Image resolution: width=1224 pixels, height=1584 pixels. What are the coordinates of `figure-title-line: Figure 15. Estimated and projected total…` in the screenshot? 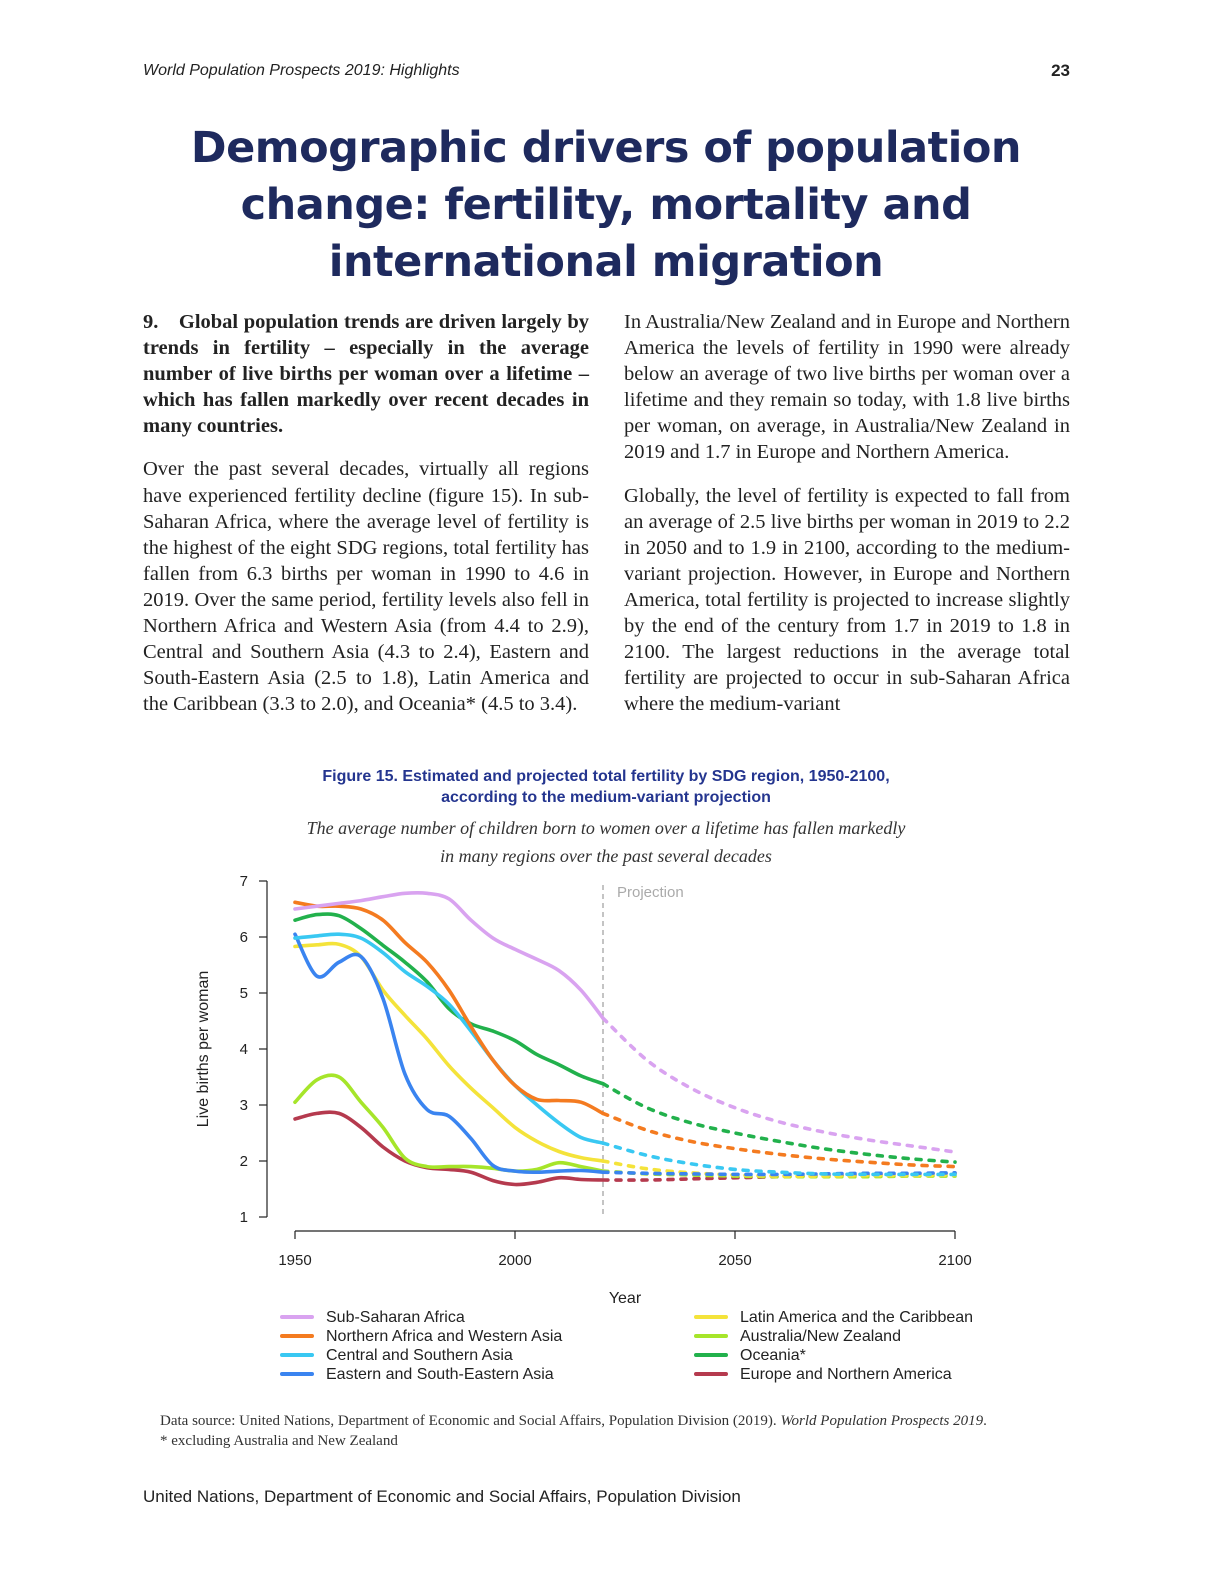 It's located at (606, 776).